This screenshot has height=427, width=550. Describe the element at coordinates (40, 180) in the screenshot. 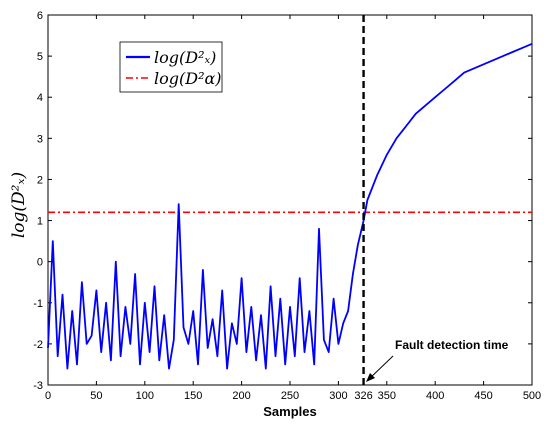

I see `y-tick-label-5: 2` at that location.